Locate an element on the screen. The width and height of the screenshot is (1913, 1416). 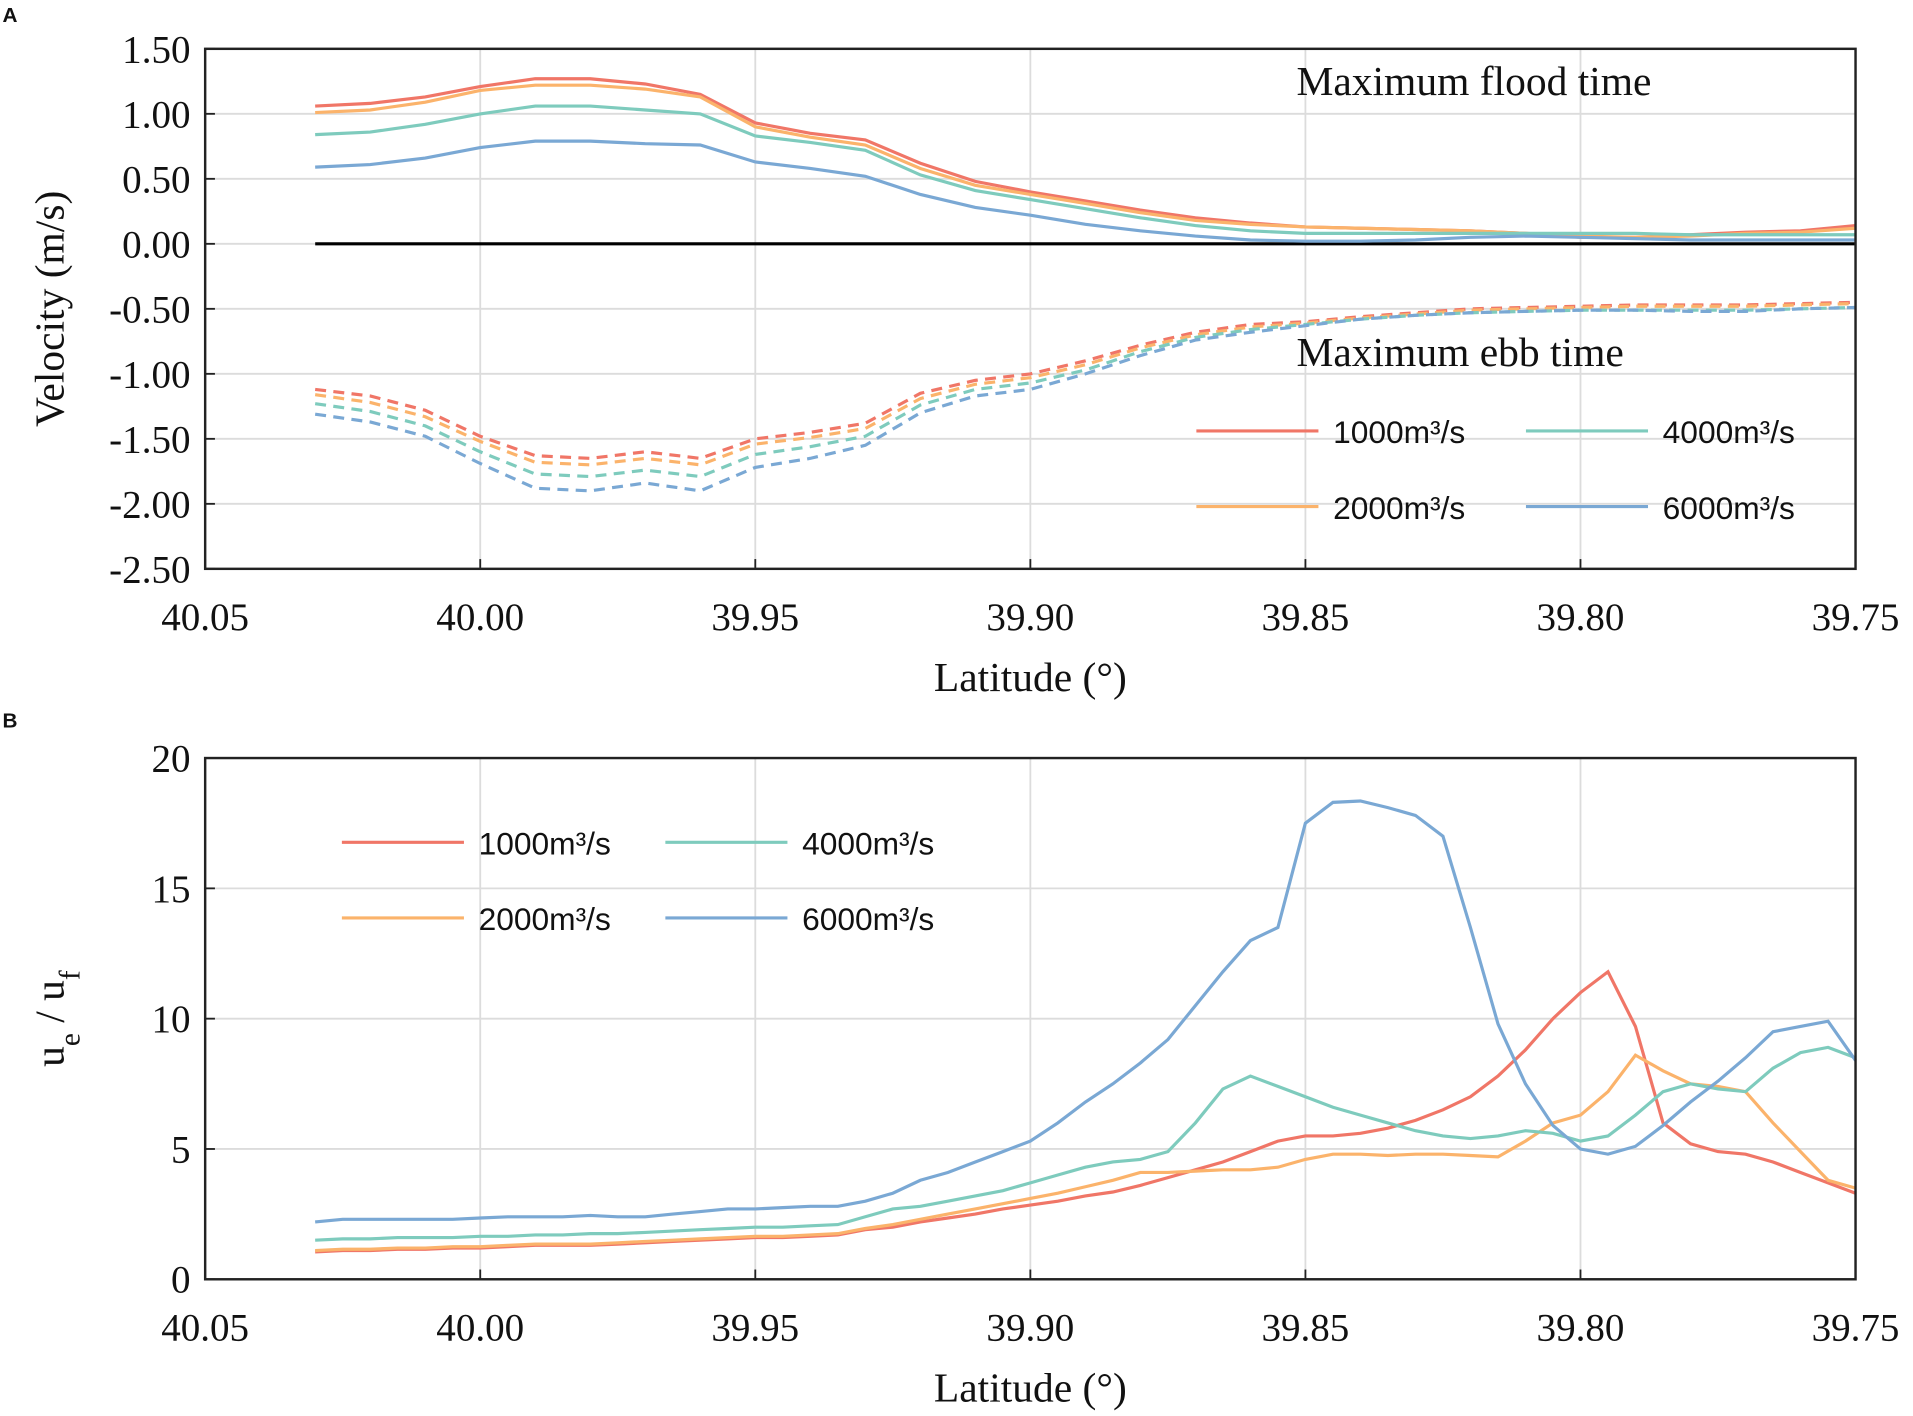
y-tick-label: 10 is located at coordinates (170, 1019).